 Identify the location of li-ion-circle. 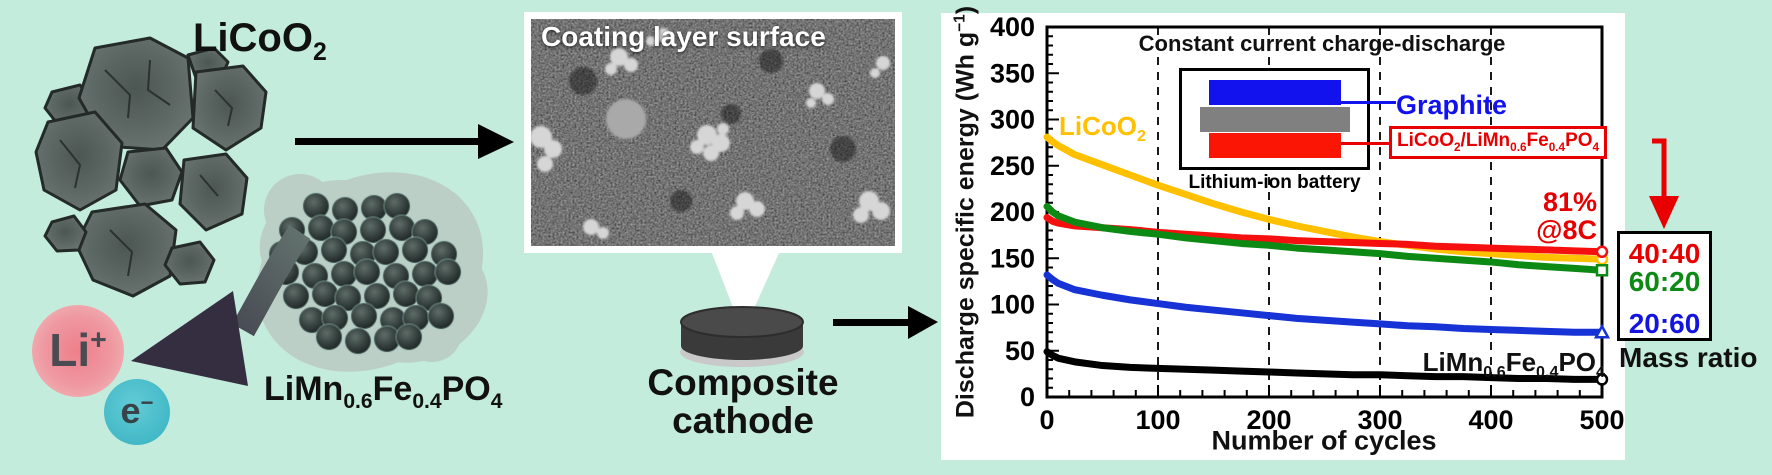
(78, 351).